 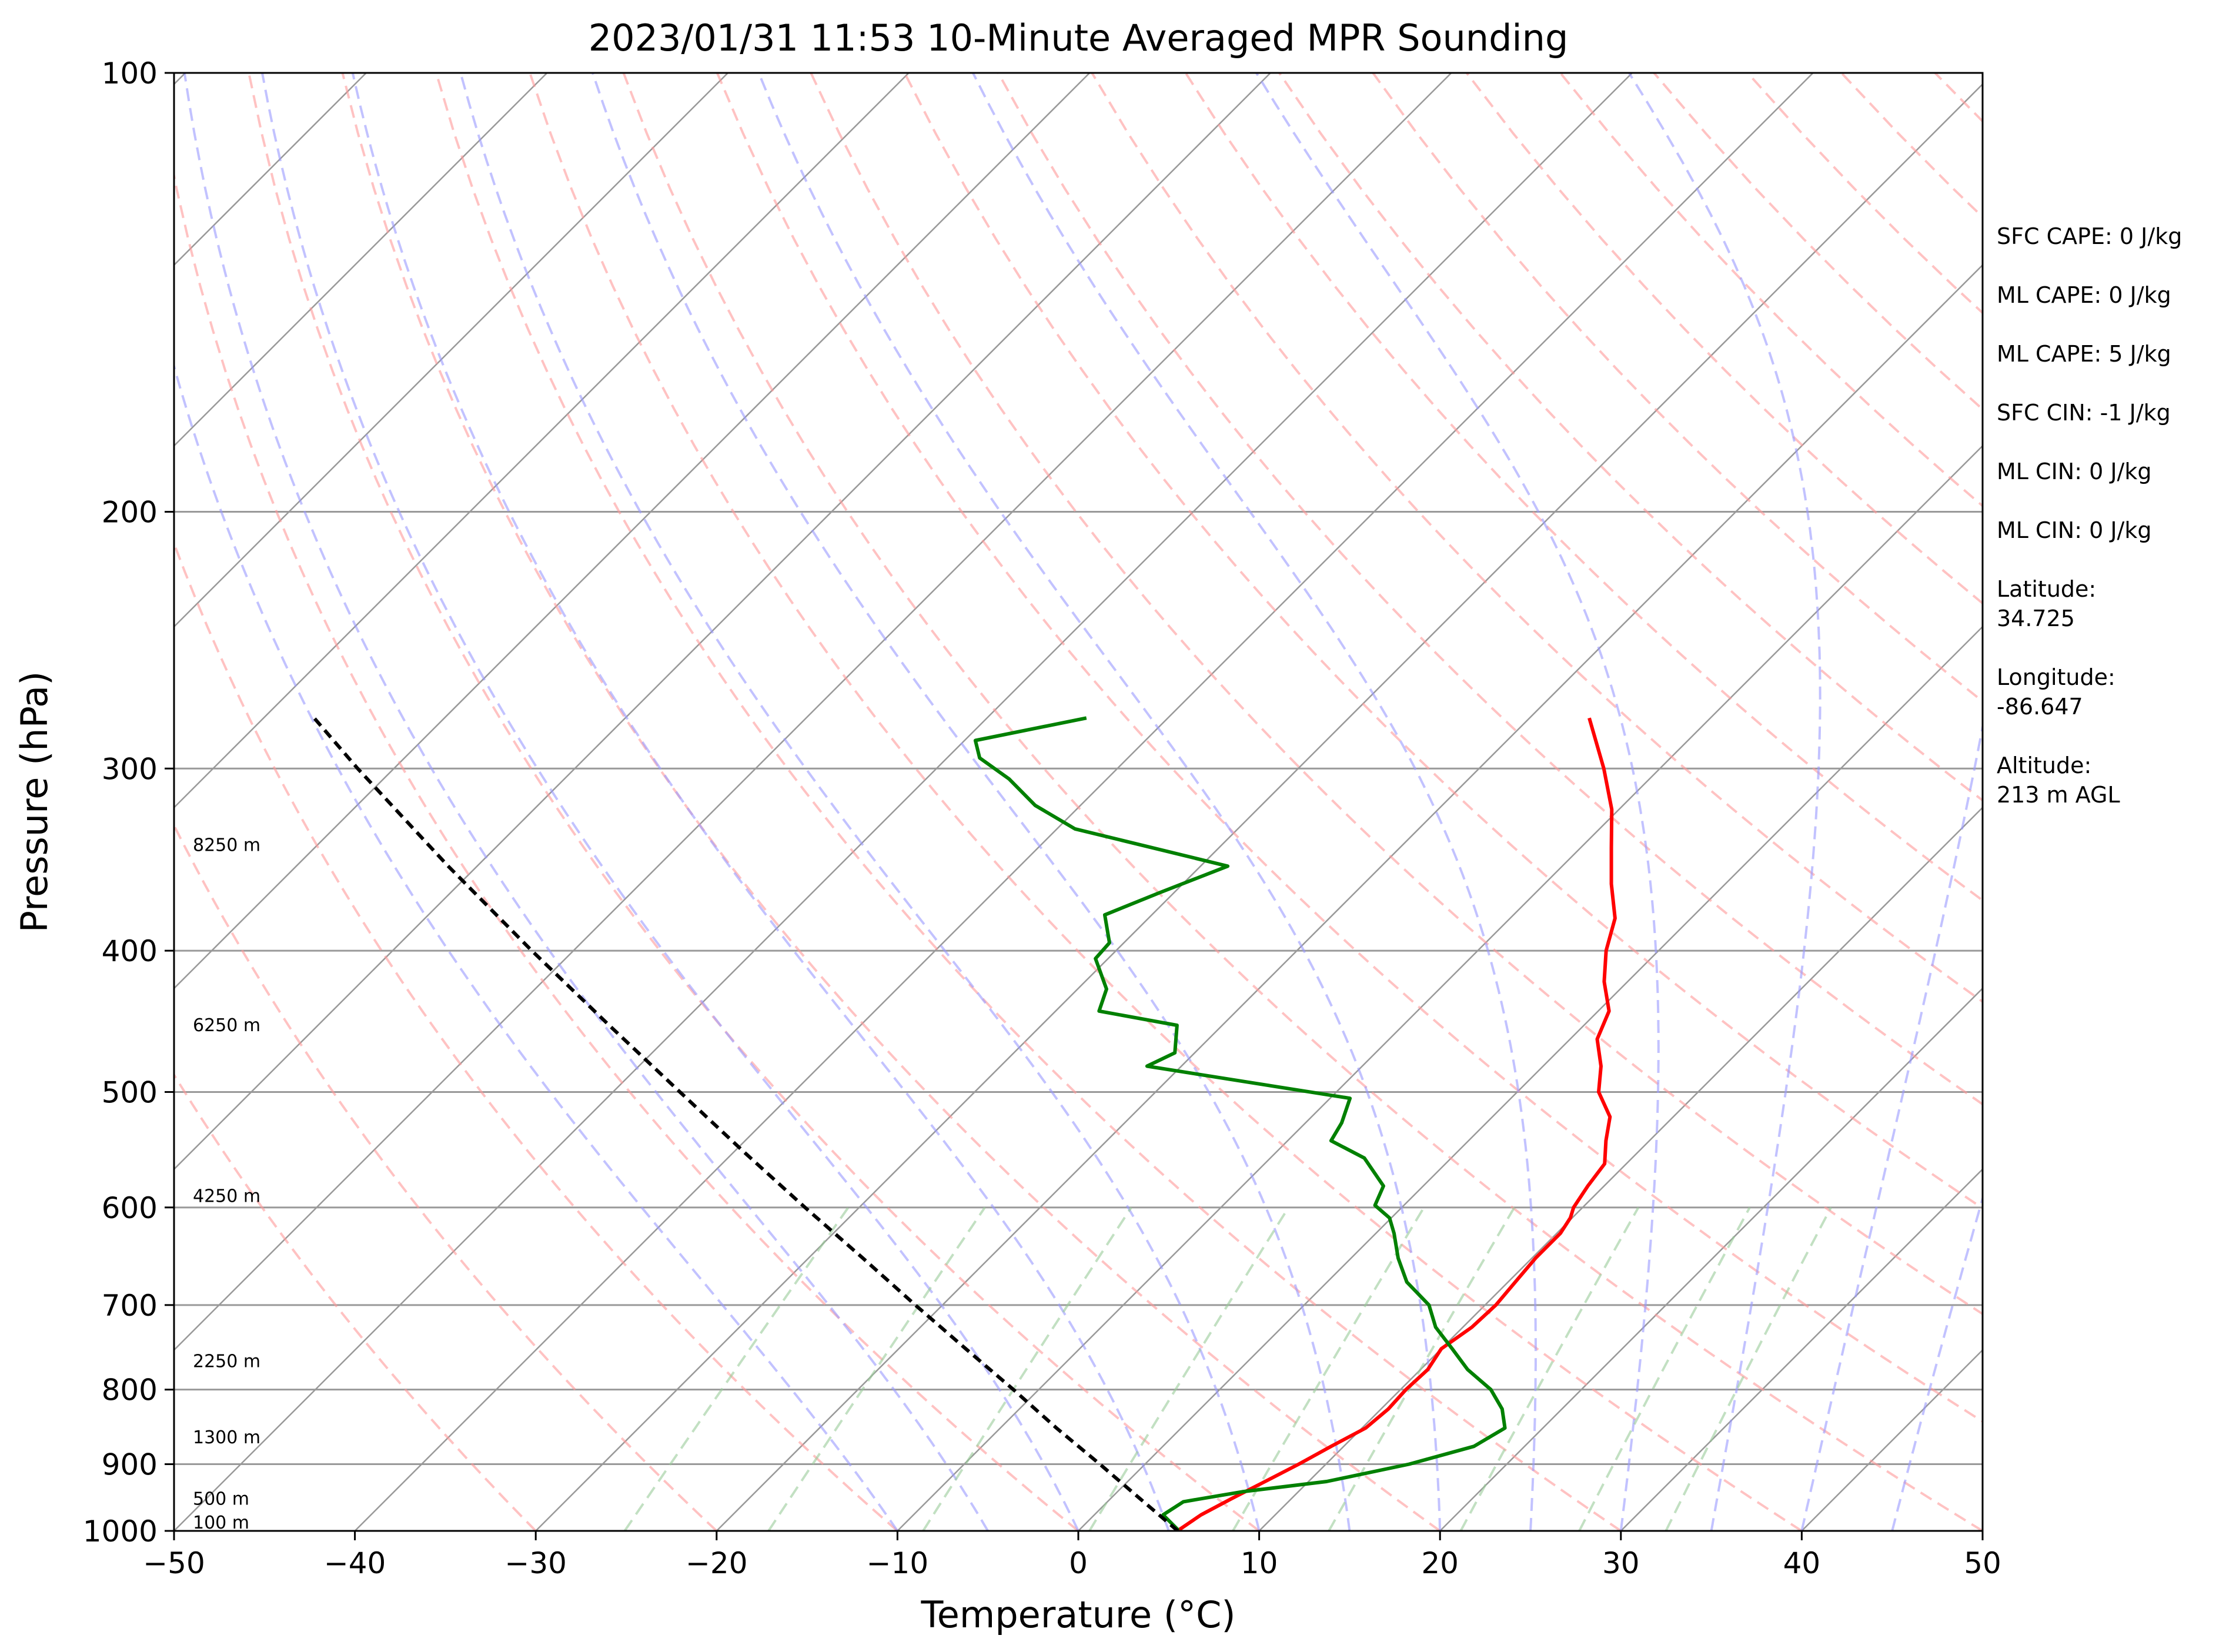 I want to click on x-tick-label: −20, so click(x=717, y=1563).